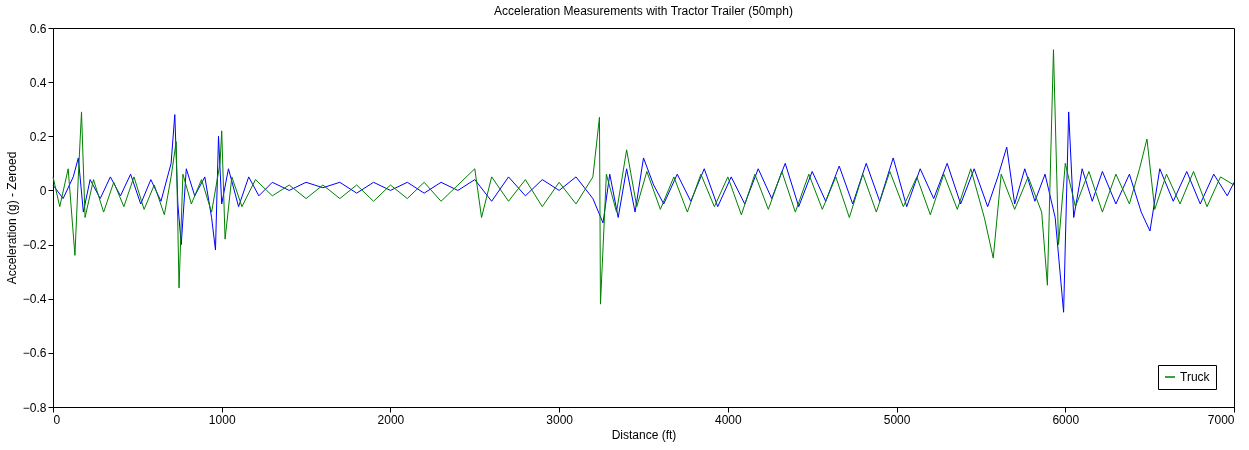 This screenshot has height=450, width=1249. I want to click on y-tick-label: −0.2, so click(34, 245).